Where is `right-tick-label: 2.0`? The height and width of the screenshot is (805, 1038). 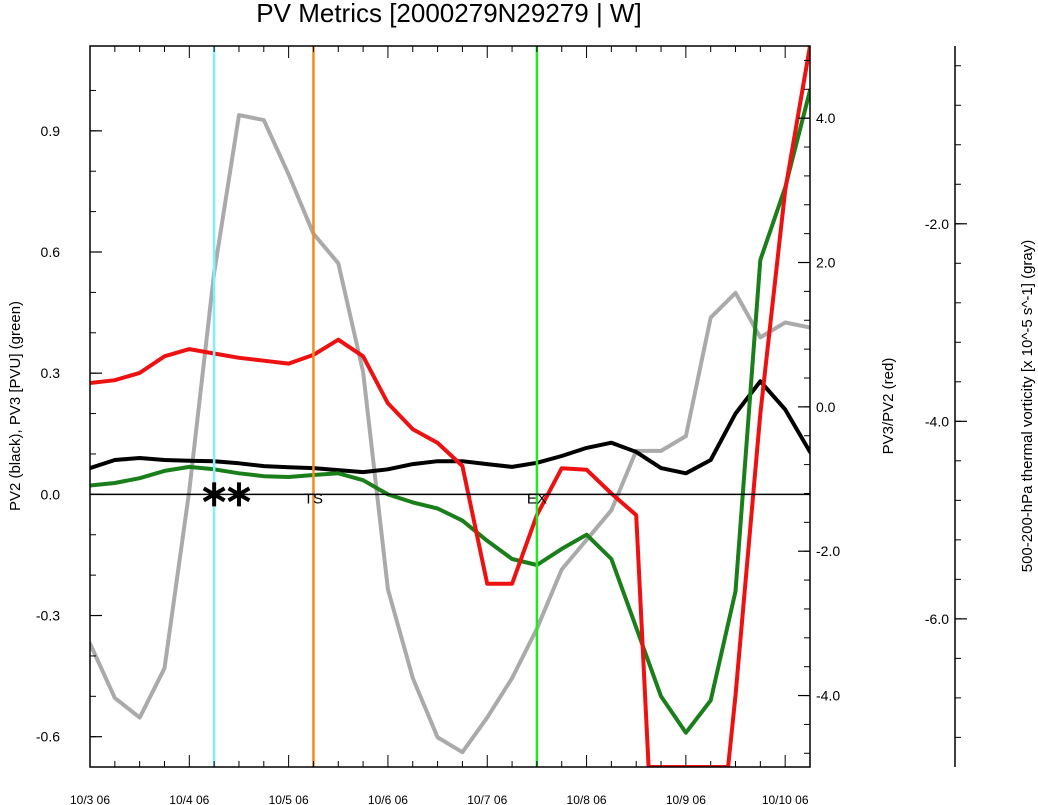 right-tick-label: 2.0 is located at coordinates (826, 263).